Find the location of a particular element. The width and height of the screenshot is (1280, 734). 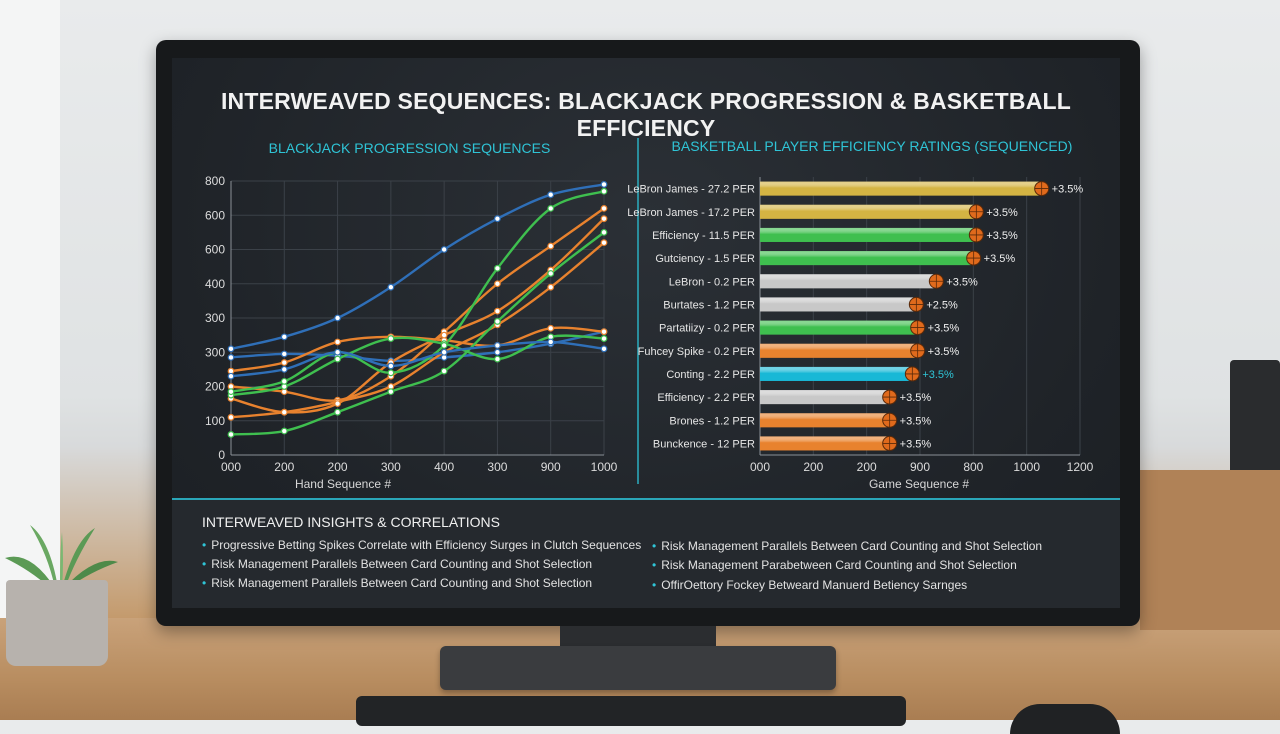

x-tick-label: 000 is located at coordinates (231, 467).